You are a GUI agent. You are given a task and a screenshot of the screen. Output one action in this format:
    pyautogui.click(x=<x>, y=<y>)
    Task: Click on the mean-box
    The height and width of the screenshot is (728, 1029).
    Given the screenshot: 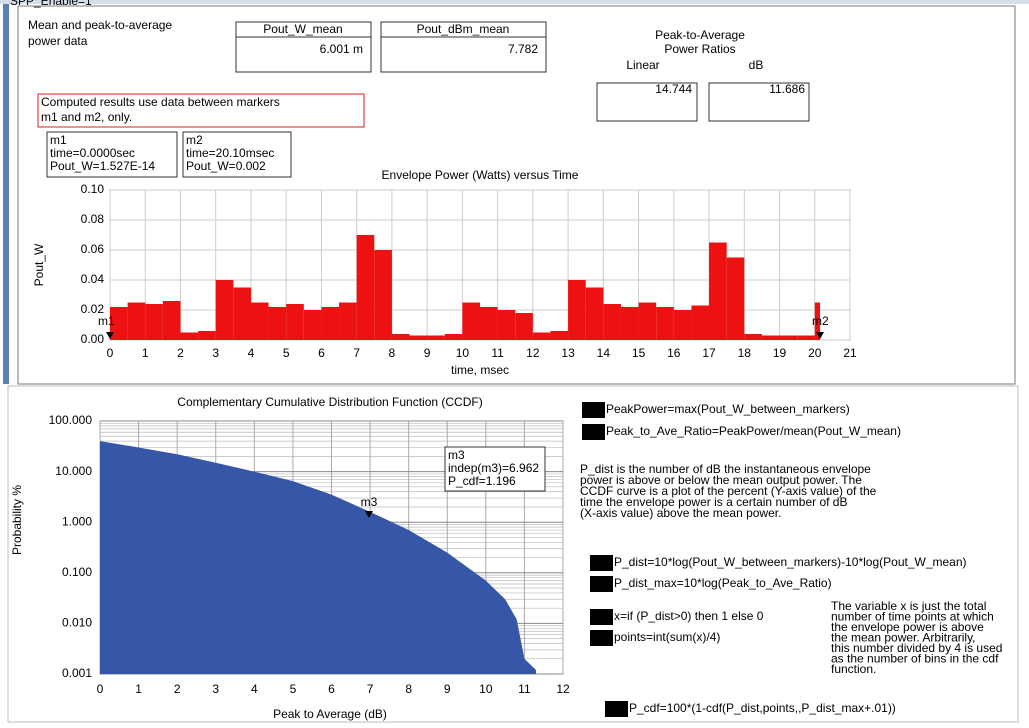 What is the action you would take?
    pyautogui.click(x=303, y=47)
    